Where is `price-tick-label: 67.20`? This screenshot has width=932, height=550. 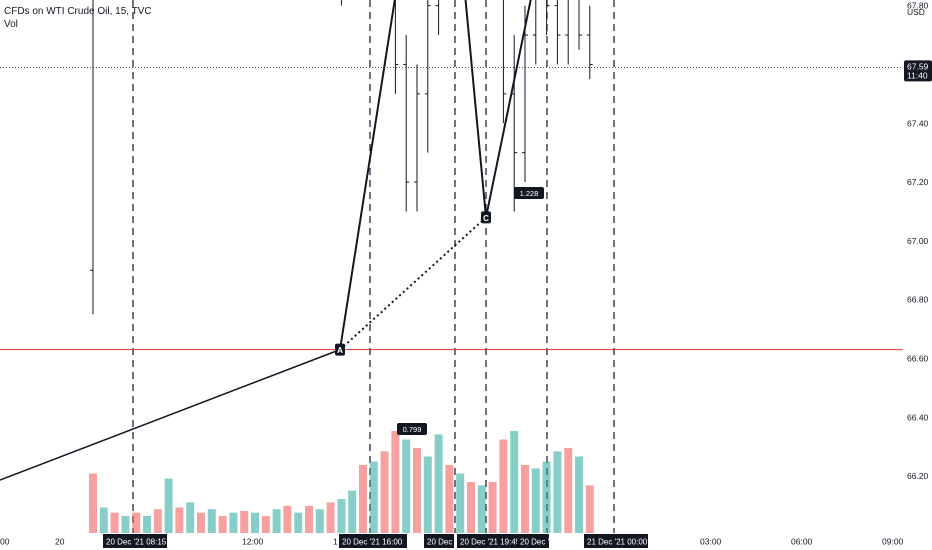
price-tick-label: 67.20 is located at coordinates (918, 182).